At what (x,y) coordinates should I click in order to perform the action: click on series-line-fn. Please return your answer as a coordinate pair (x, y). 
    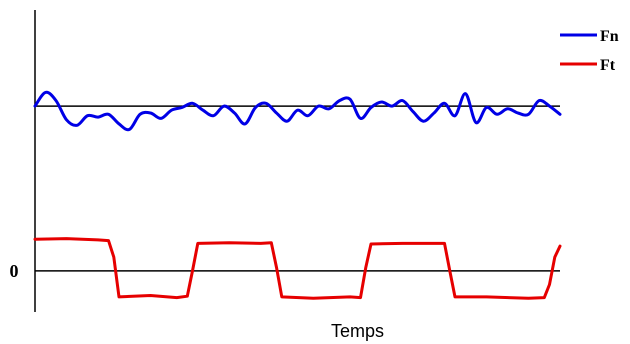
    Looking at the image, I should click on (297, 111).